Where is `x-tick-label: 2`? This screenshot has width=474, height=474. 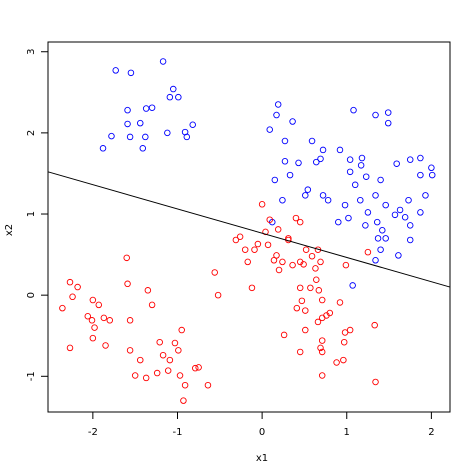 x-tick-label: 2 is located at coordinates (431, 432).